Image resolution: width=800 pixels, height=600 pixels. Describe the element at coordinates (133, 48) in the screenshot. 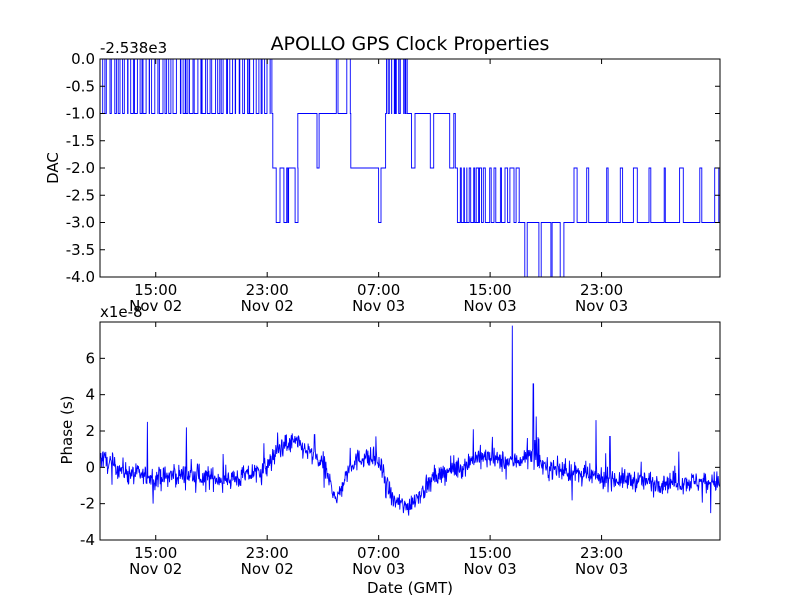

I see `dac-offset-label: -2.538e3` at that location.